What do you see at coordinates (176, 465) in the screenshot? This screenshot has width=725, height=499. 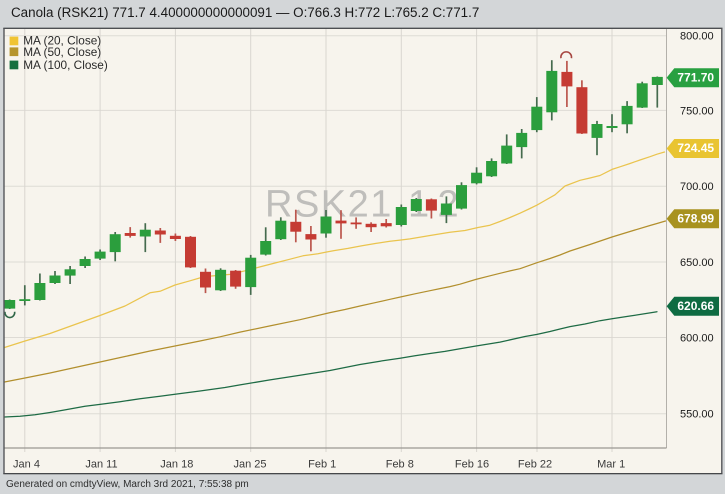 I see `svg-text: Jan 18` at bounding box center [176, 465].